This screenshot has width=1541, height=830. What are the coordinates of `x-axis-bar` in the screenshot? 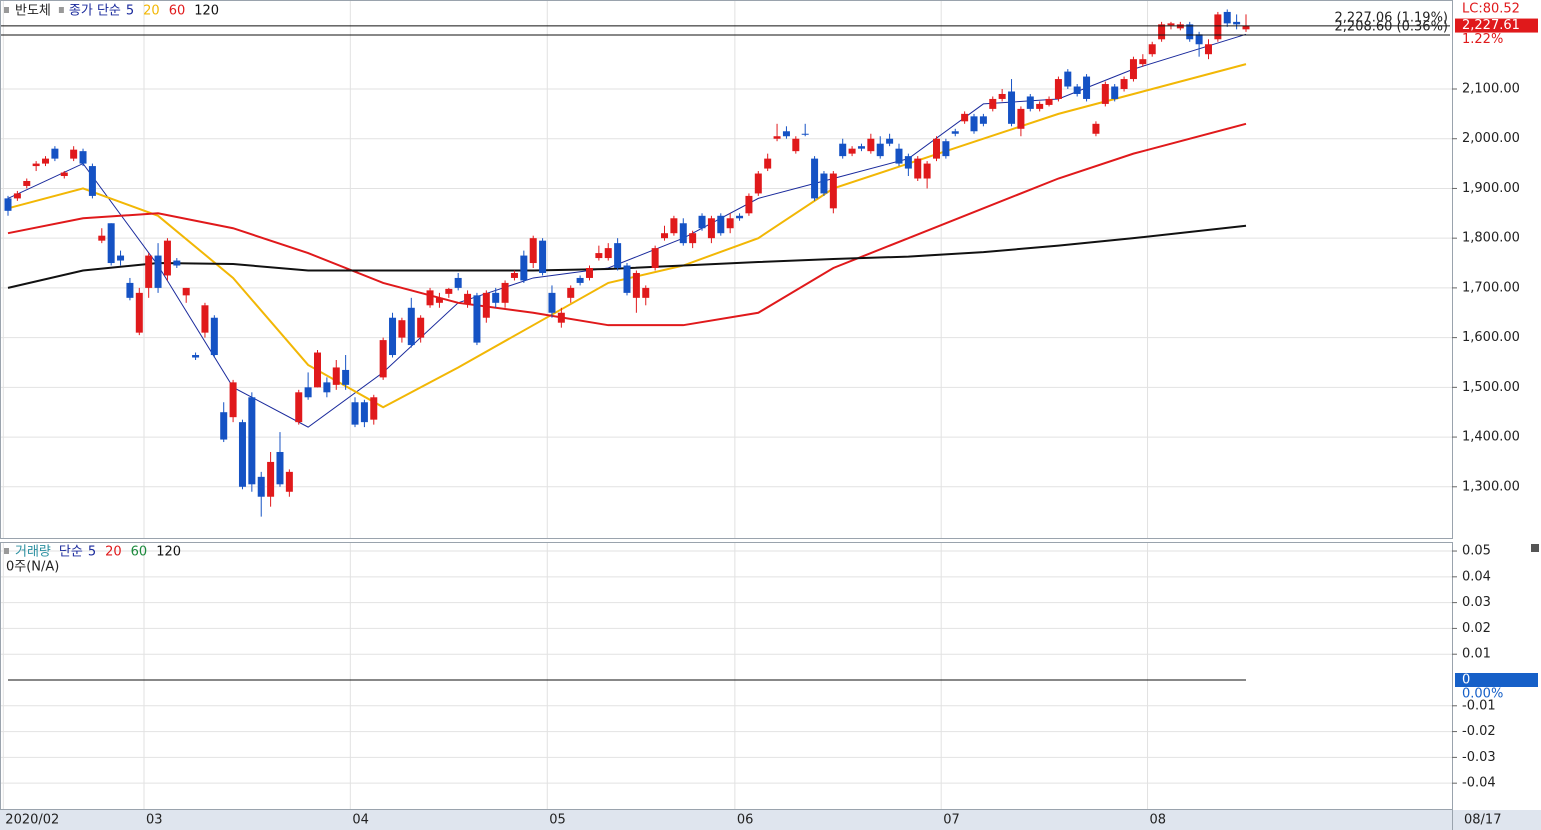 It's located at (770, 820).